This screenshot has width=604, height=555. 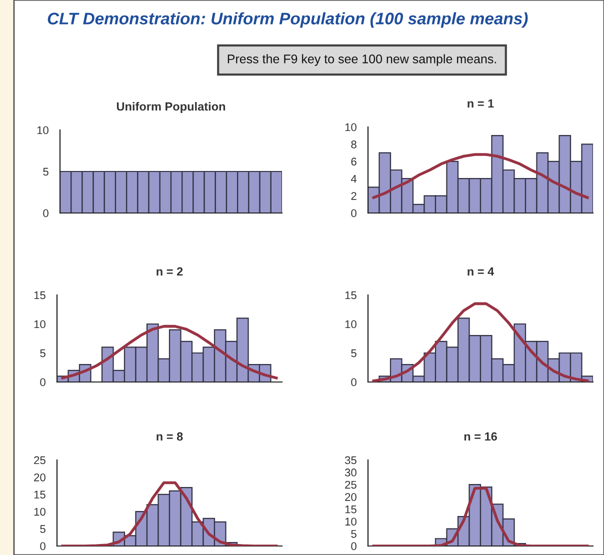 What do you see at coordinates (288, 20) in the screenshot?
I see `text: CLT Demonstration: Uniform Population (100 sample means)` at bounding box center [288, 20].